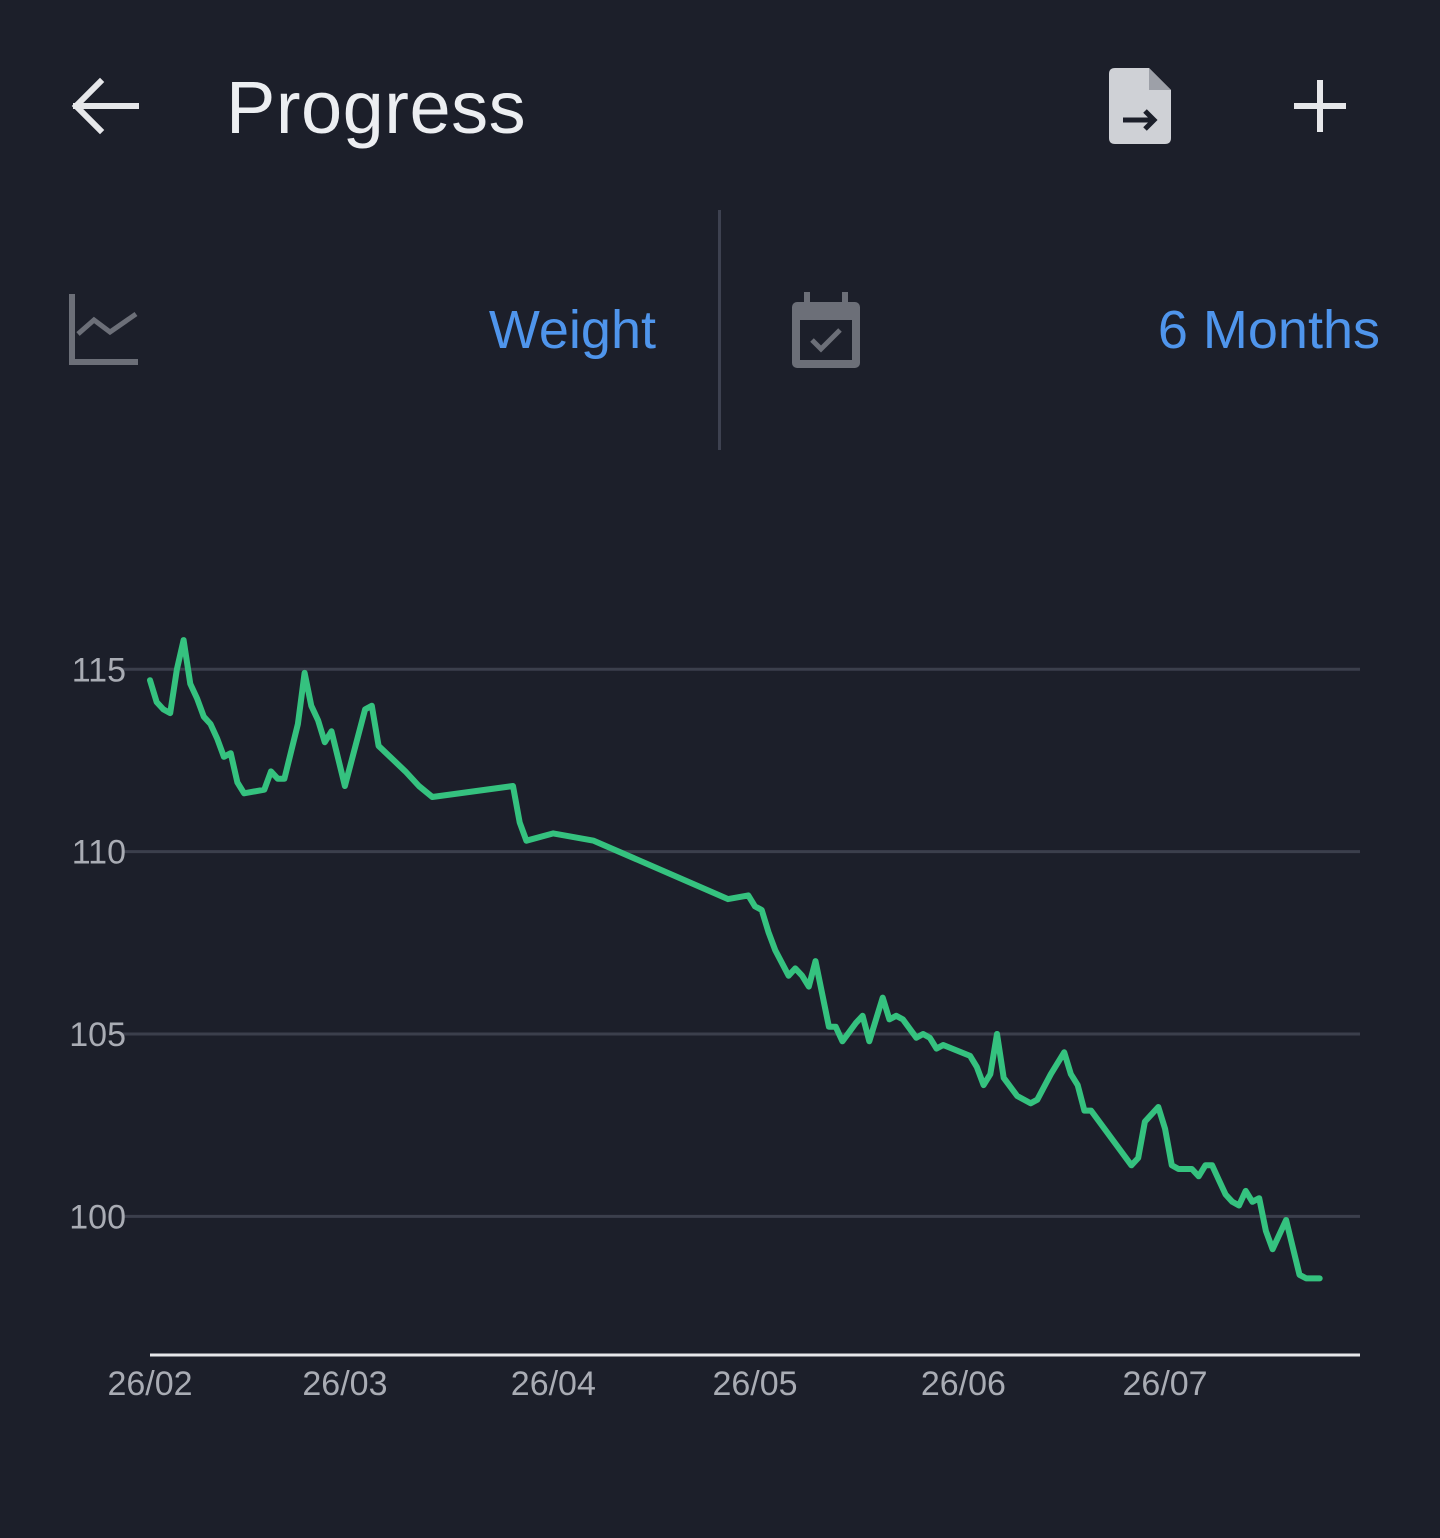 Image resolution: width=1440 pixels, height=1538 pixels. I want to click on arrow-left-icon, so click(105, 106).